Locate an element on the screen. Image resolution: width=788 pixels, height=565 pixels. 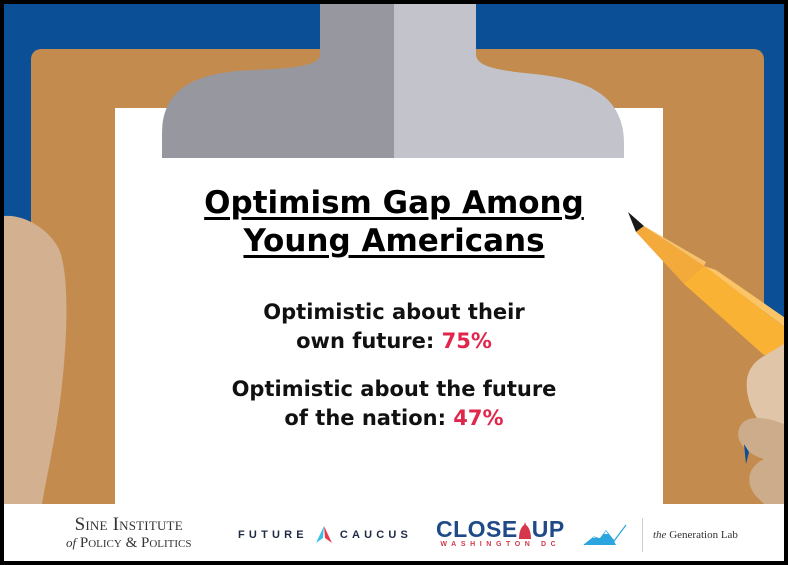
close-up-right-text: UP is located at coordinates (548, 529).